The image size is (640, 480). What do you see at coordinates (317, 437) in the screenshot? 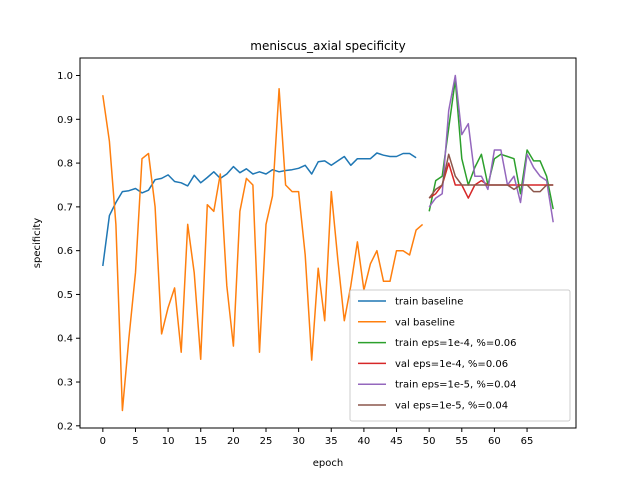
I see `x-axis: 0 5 10 15 20 25 30 35 40 45 50 55 60 65` at bounding box center [317, 437].